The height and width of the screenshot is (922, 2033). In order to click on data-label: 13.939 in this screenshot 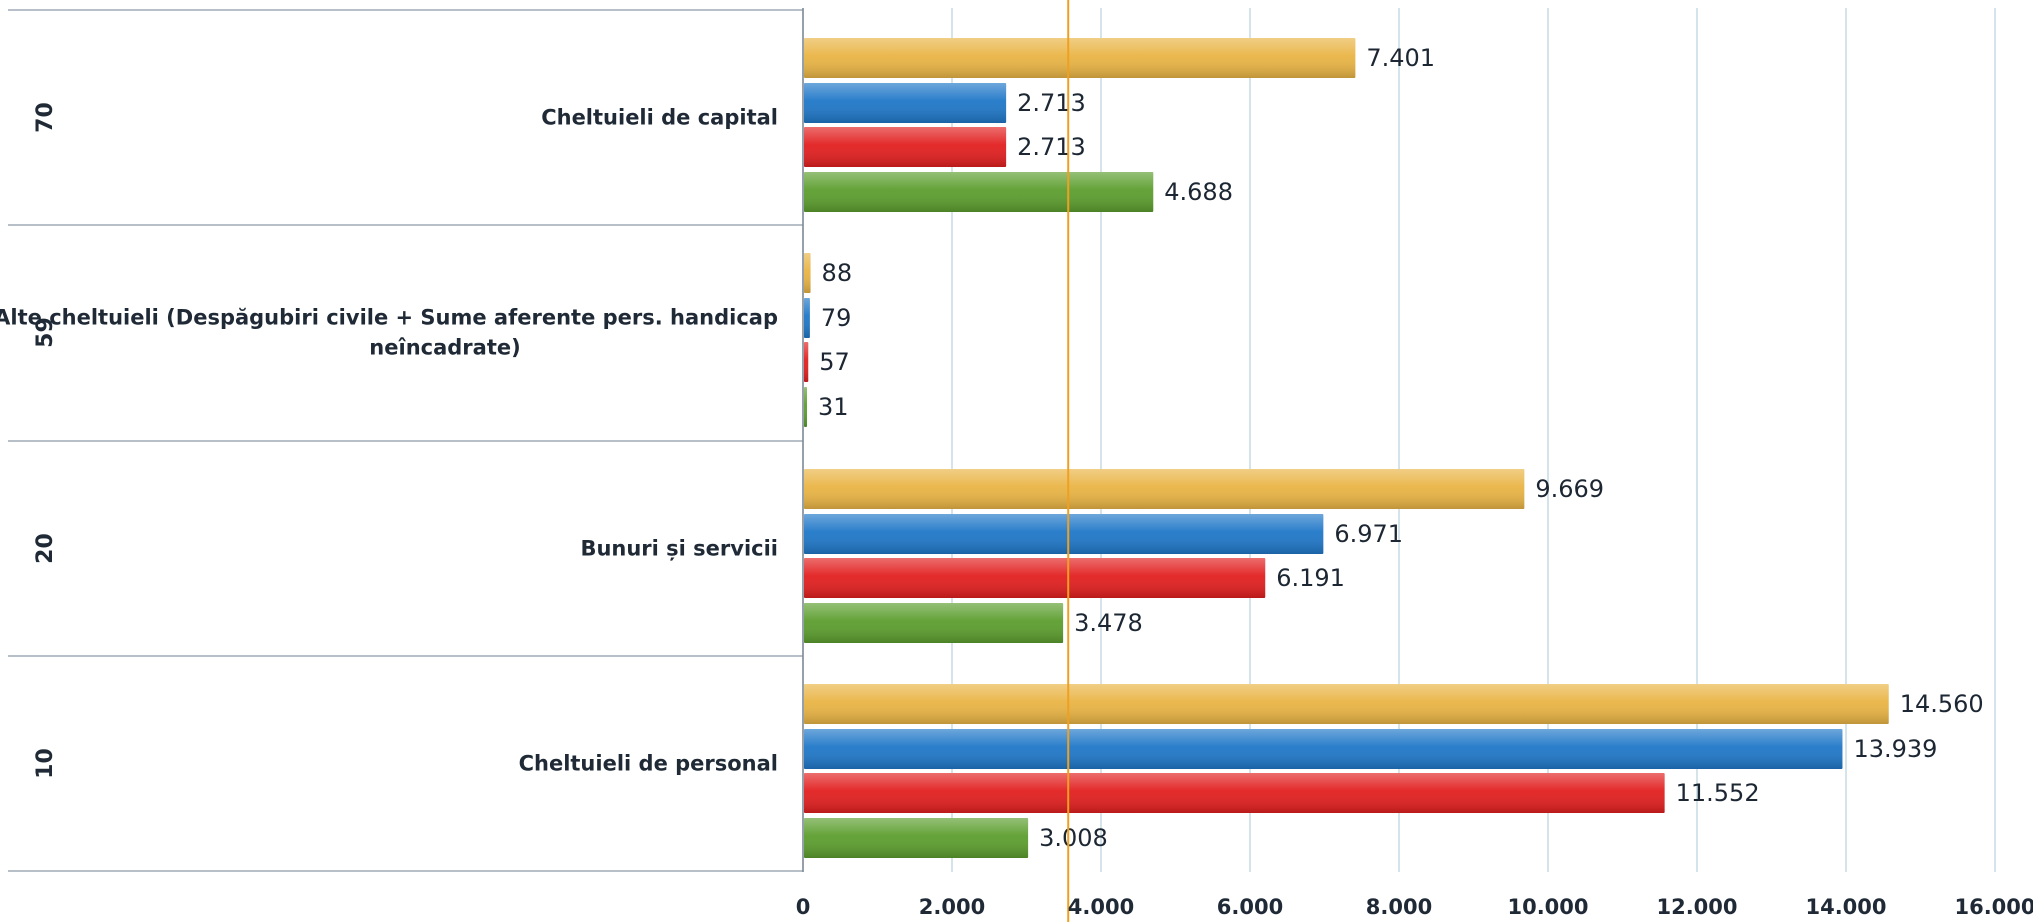, I will do `click(1895, 749)`.